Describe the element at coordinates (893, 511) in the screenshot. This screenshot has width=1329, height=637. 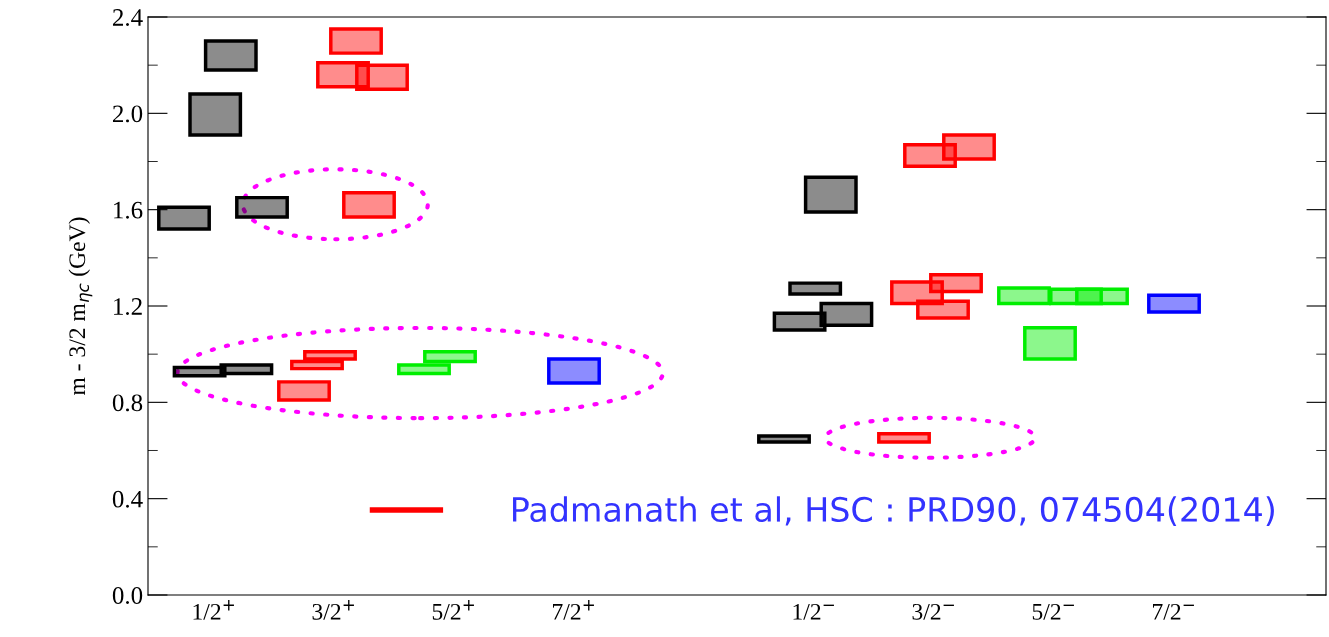
I see `legend-label: Padmanath et al, HSC : PRD90, 074504(2014)` at that location.